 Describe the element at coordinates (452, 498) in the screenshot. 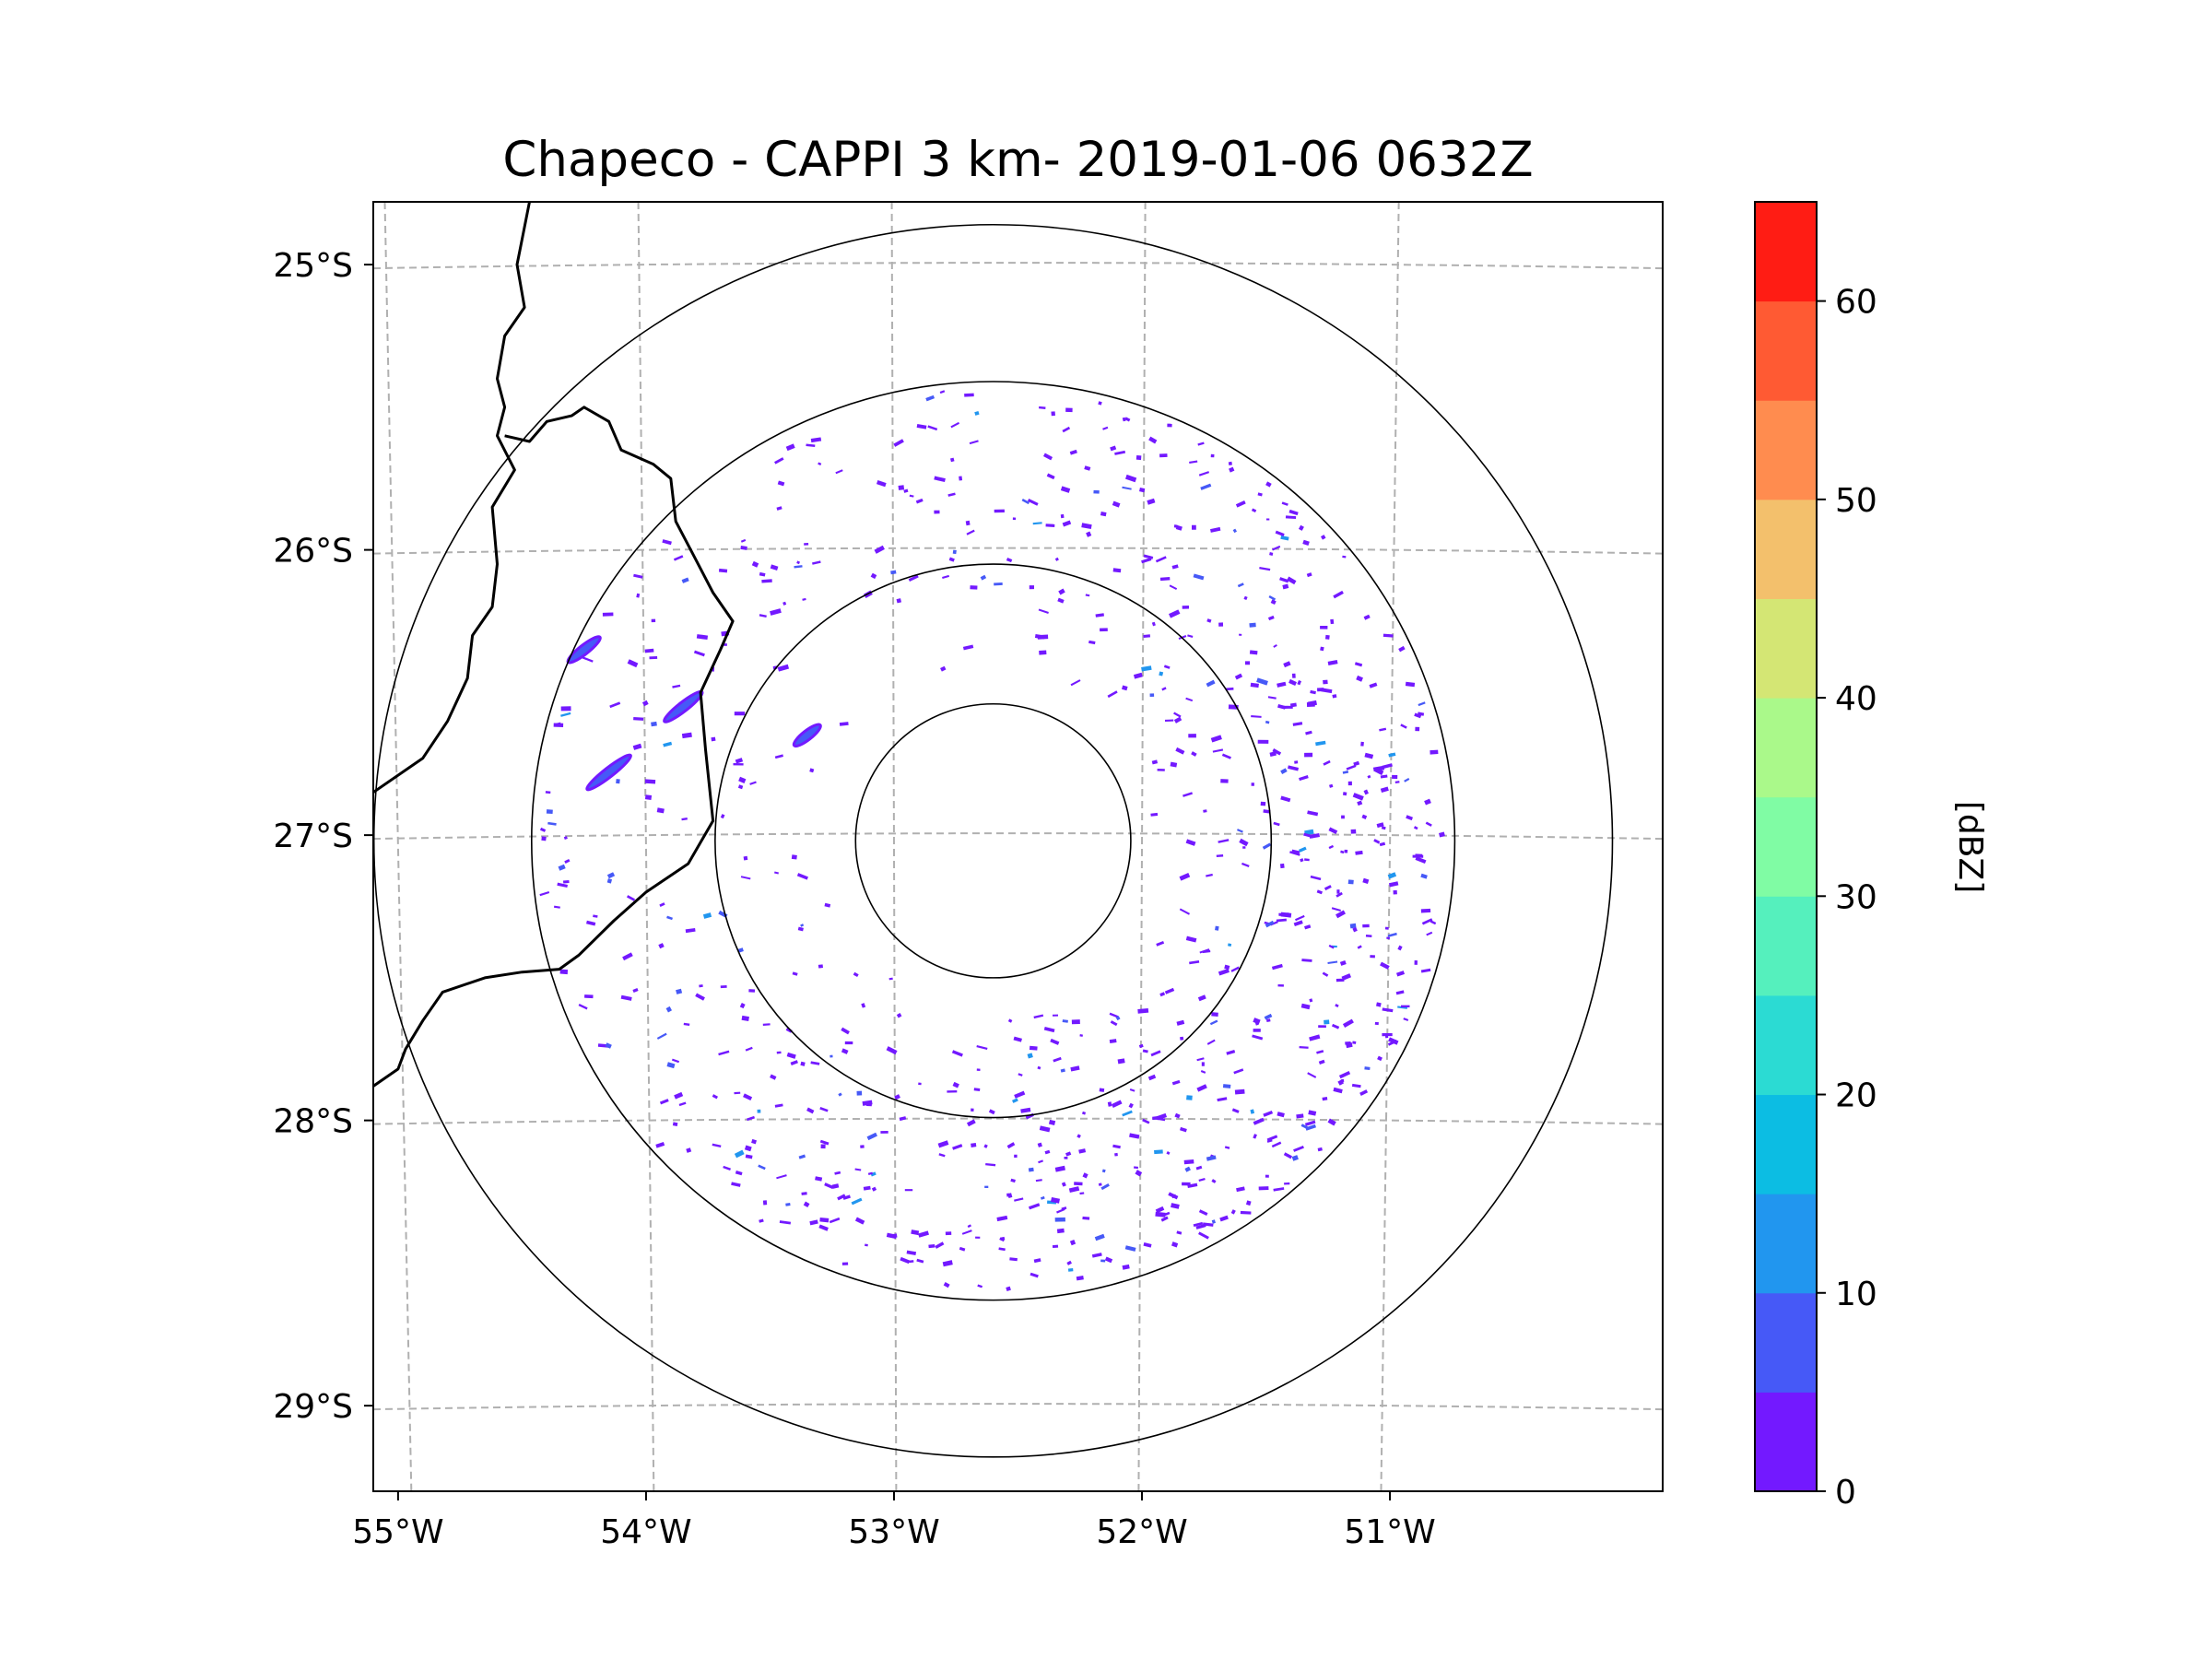

I see `border-west` at that location.